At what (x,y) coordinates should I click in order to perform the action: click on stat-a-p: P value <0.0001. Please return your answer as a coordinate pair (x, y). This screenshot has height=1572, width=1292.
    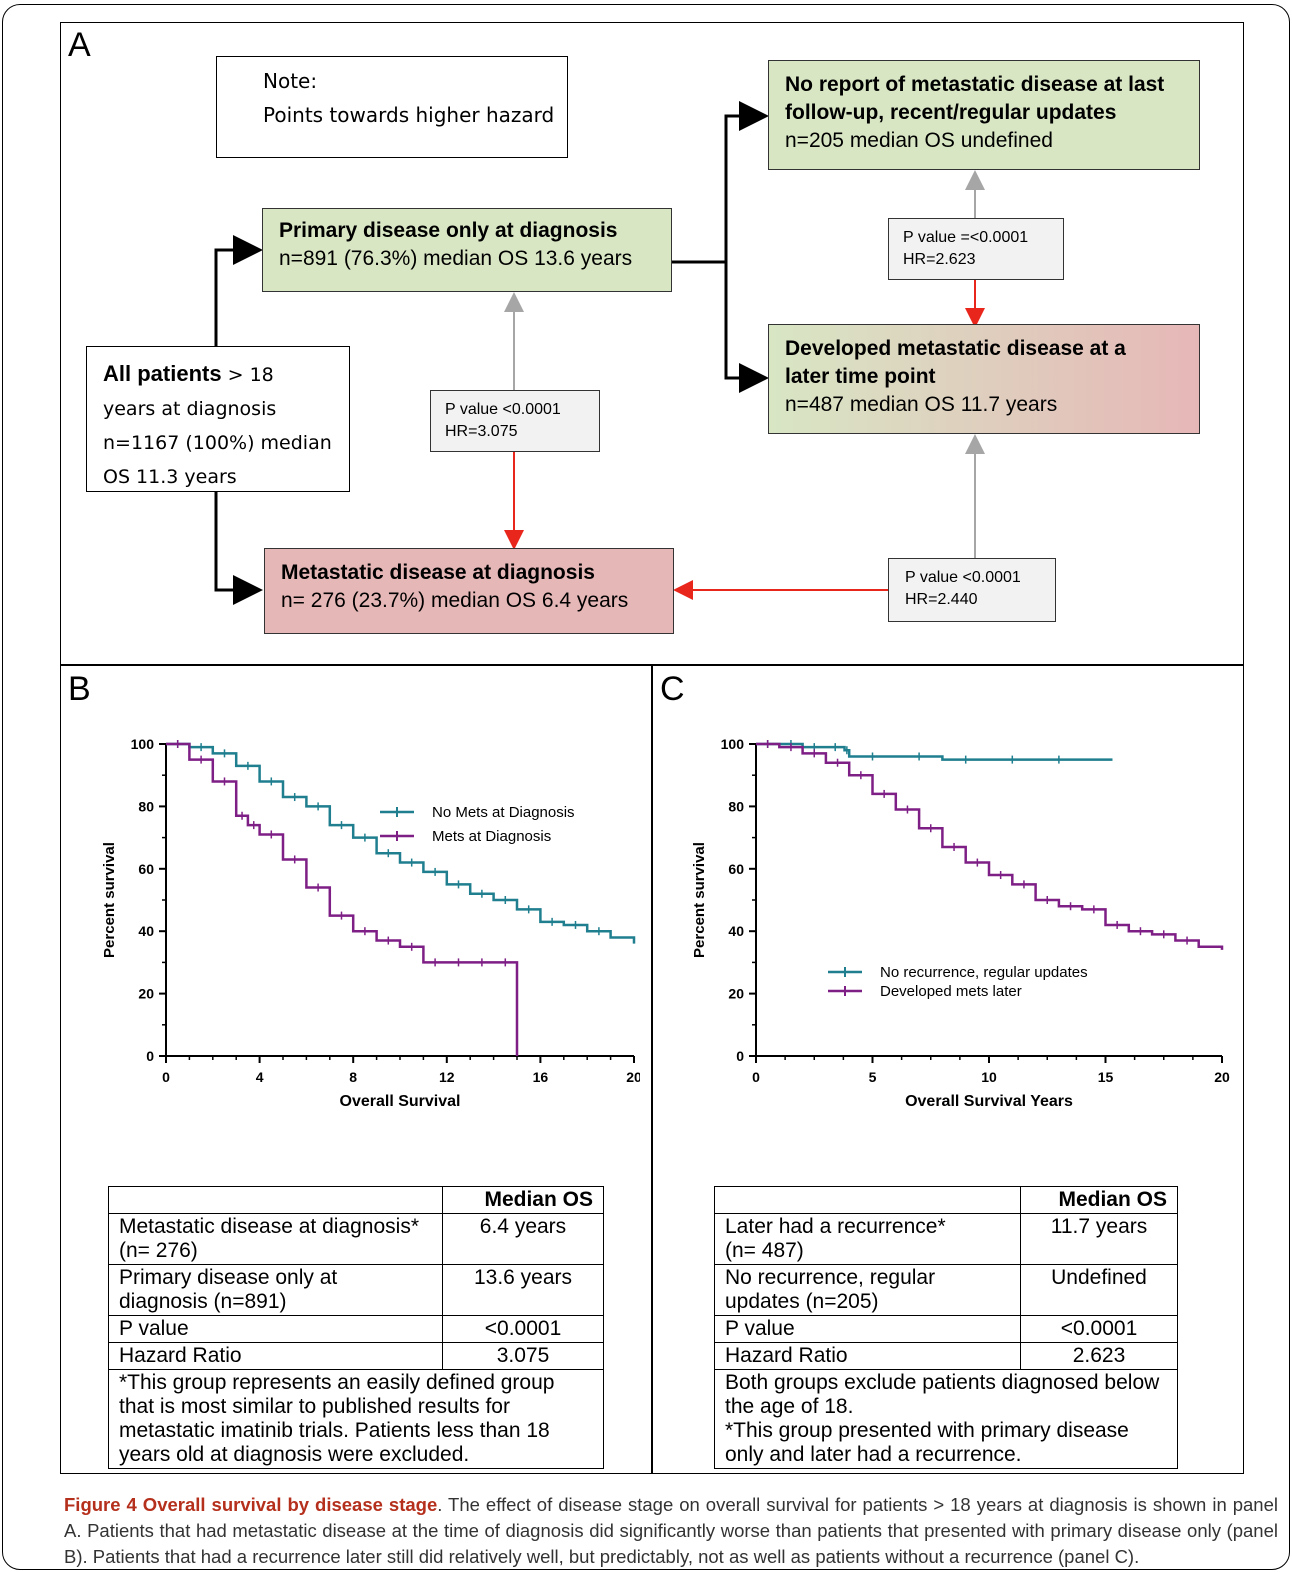
    Looking at the image, I should click on (503, 409).